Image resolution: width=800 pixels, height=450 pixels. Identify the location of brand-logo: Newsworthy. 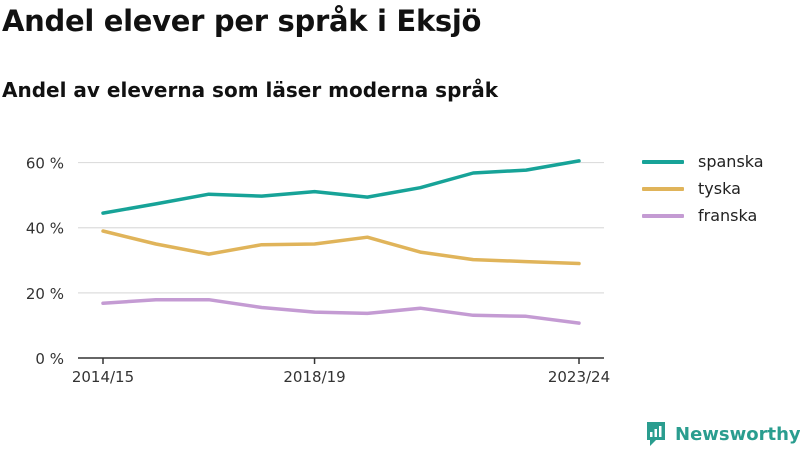
(722, 434).